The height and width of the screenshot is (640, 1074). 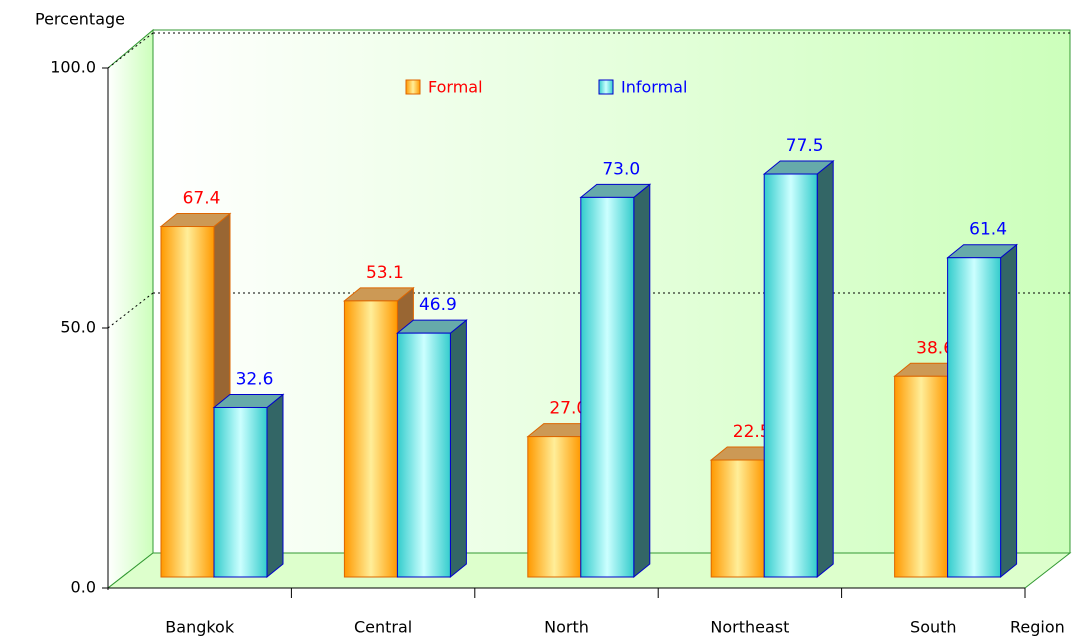 I want to click on x-tick-label: Central, so click(x=383, y=627).